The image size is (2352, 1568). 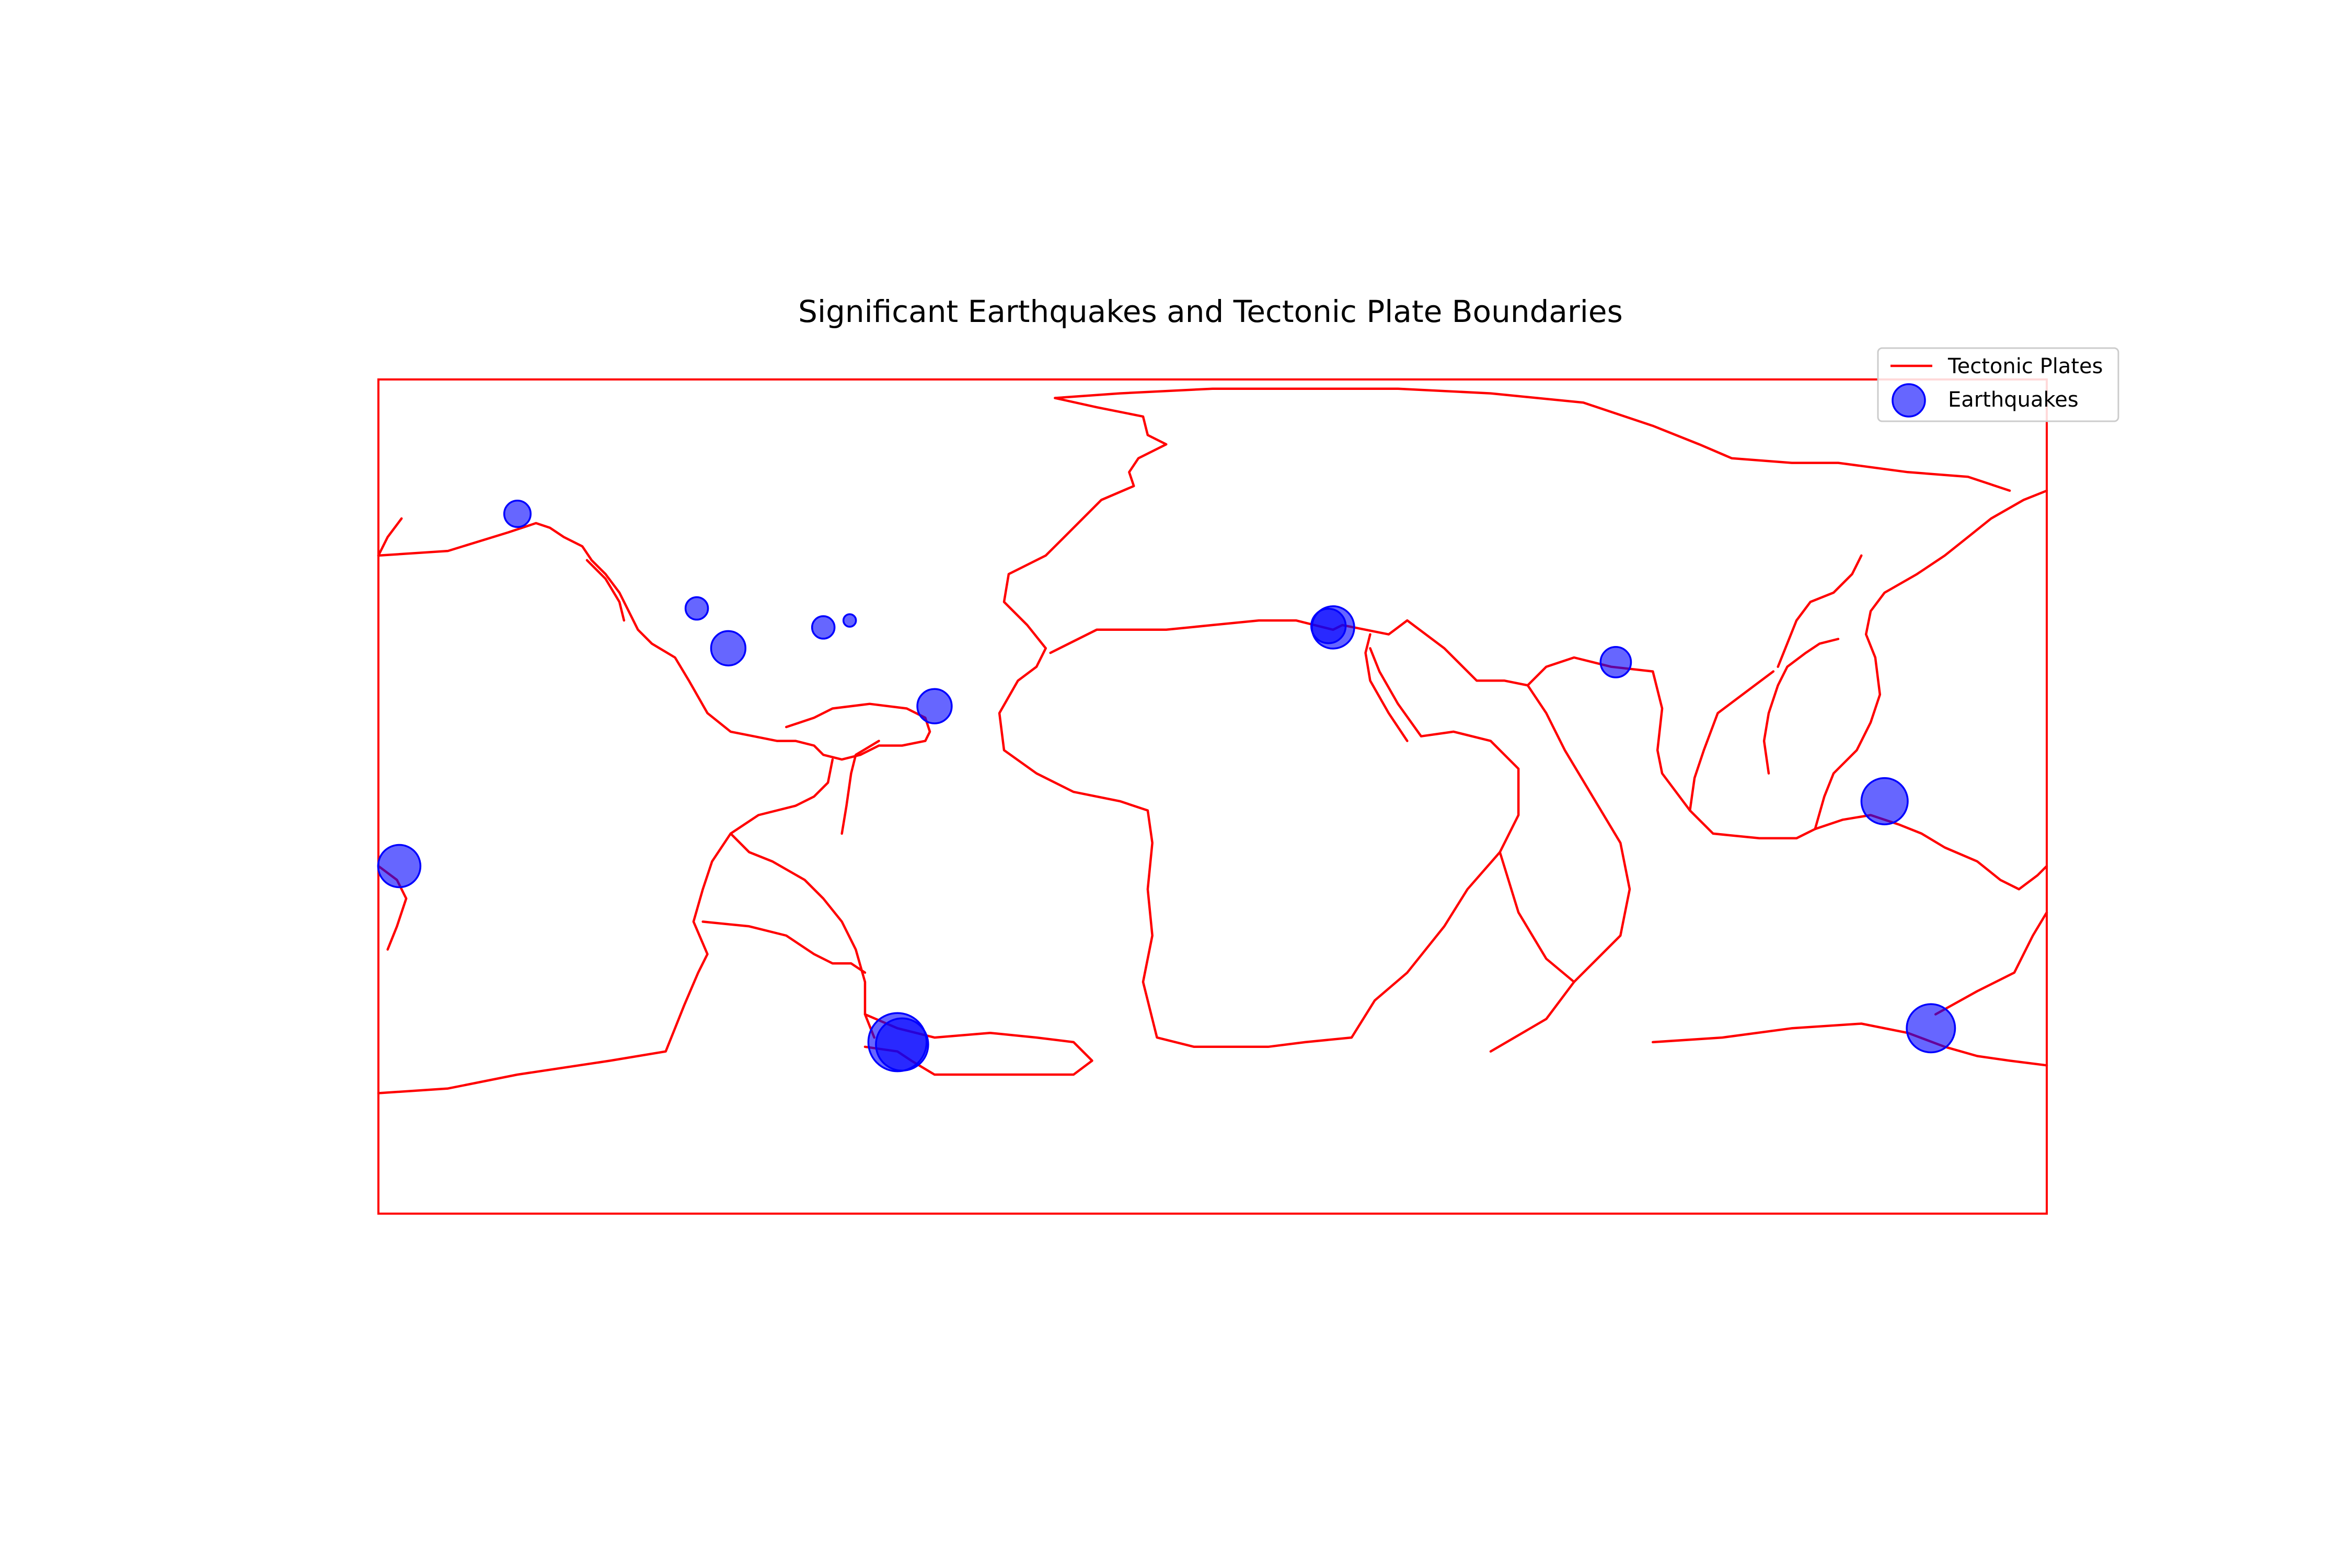 I want to click on legend-box, so click(x=1998, y=384).